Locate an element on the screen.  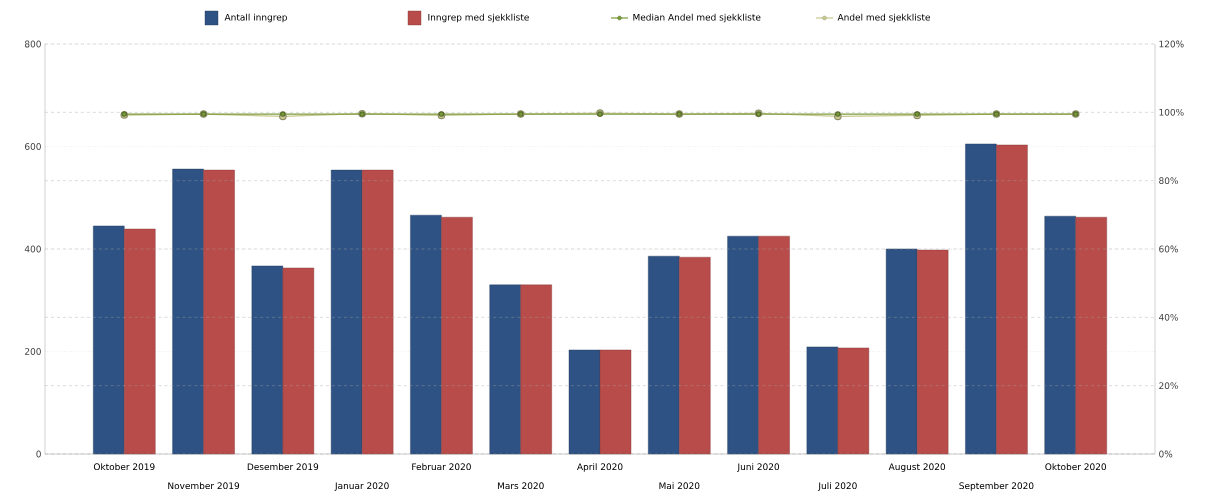
y2-tick-label: 100% is located at coordinates (1171, 112).